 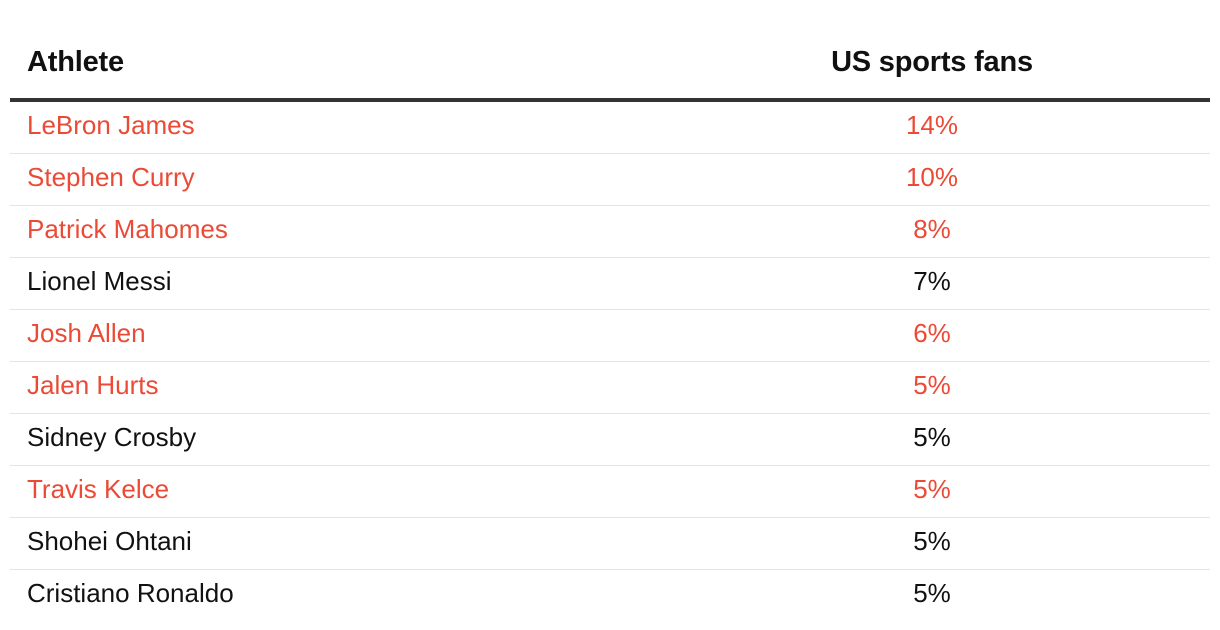 What do you see at coordinates (610, 336) in the screenshot?
I see `table-row: Josh Allen 6%` at bounding box center [610, 336].